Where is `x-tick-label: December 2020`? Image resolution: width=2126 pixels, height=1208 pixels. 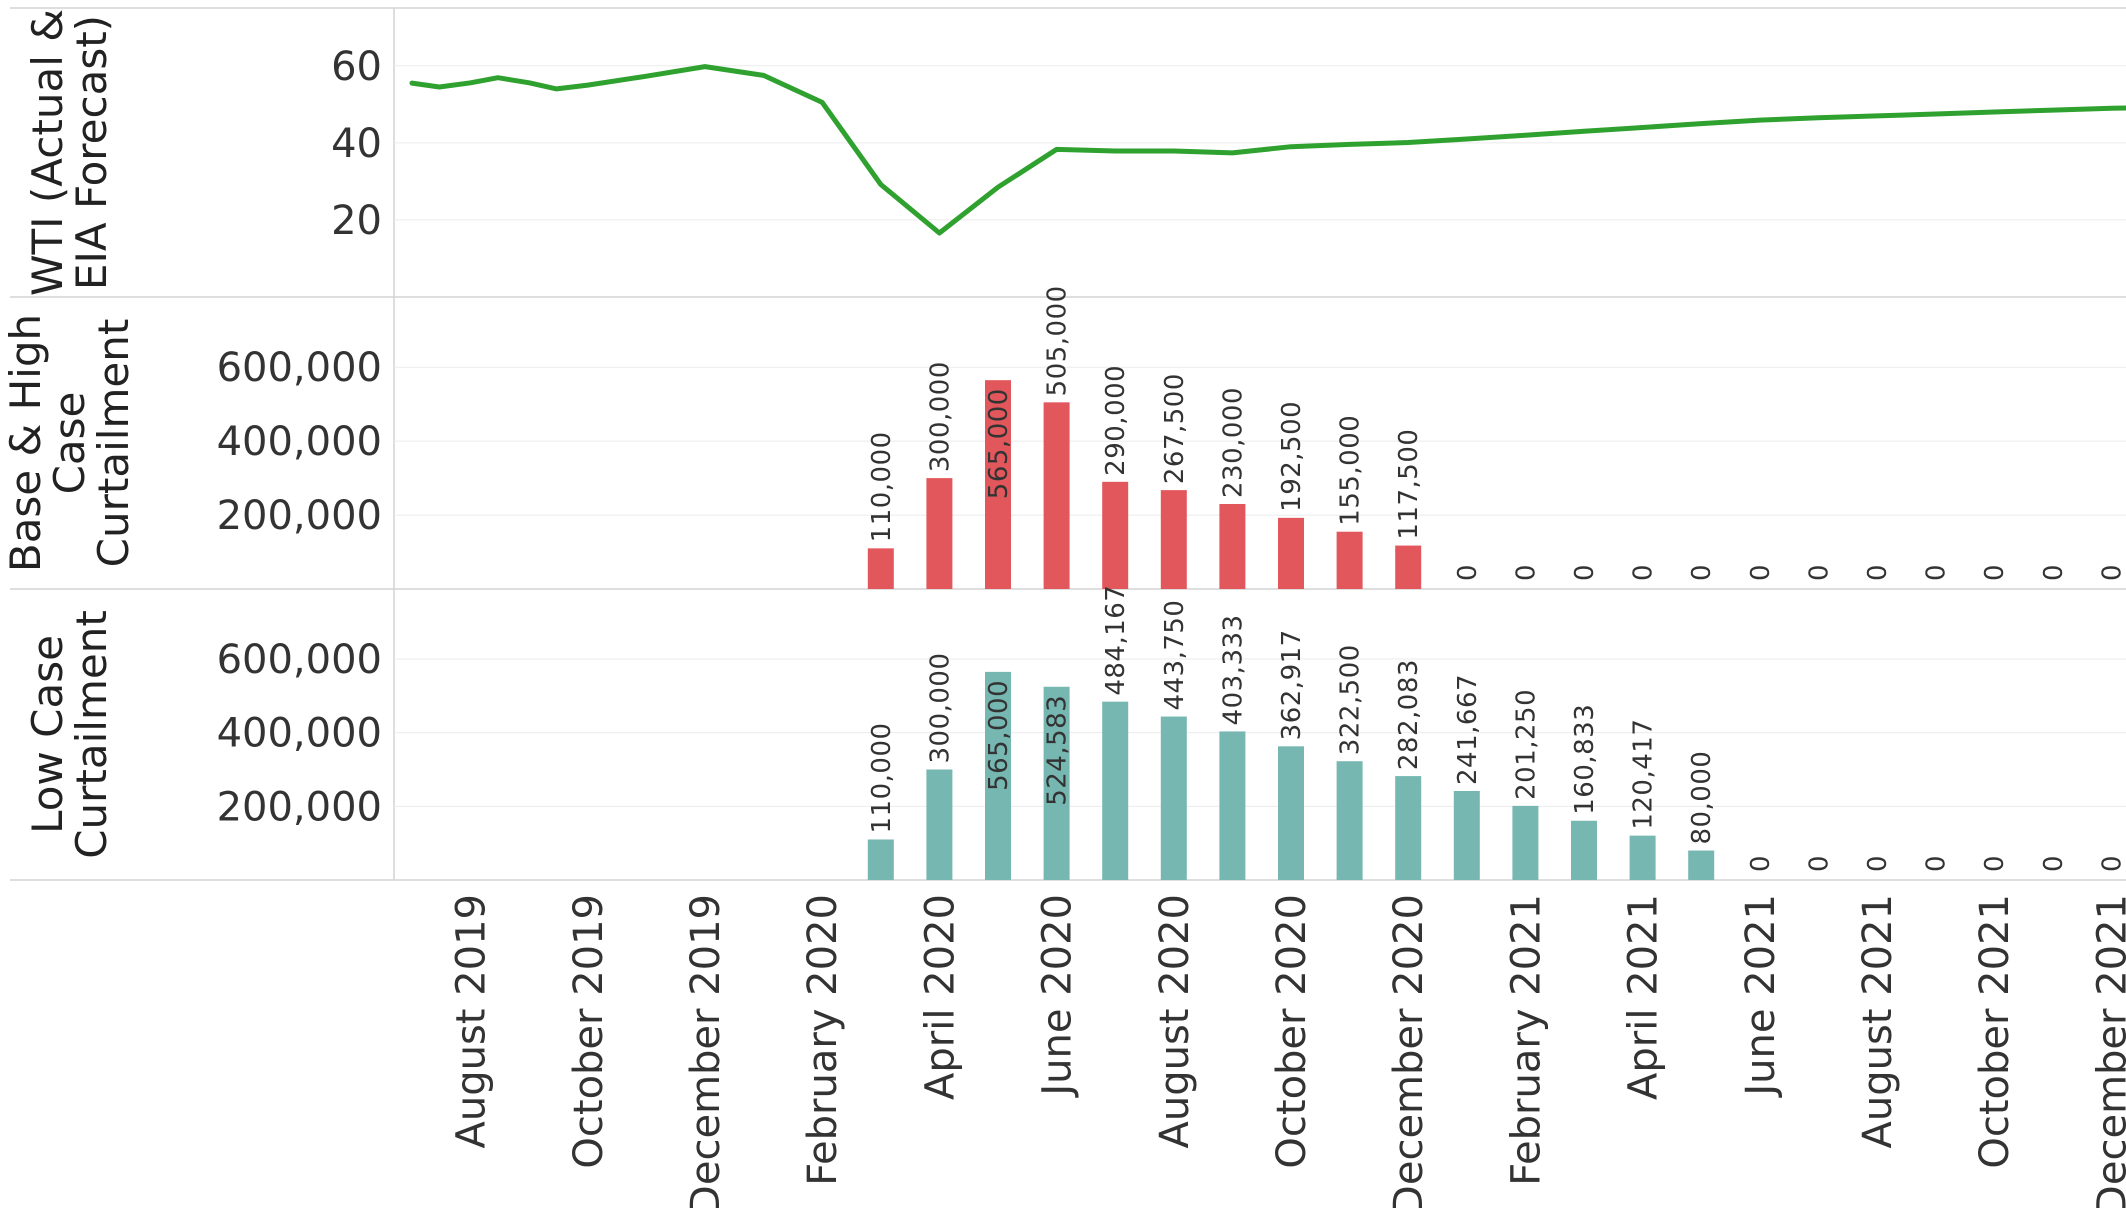
x-tick-label: December 2020 is located at coordinates (1409, 1051).